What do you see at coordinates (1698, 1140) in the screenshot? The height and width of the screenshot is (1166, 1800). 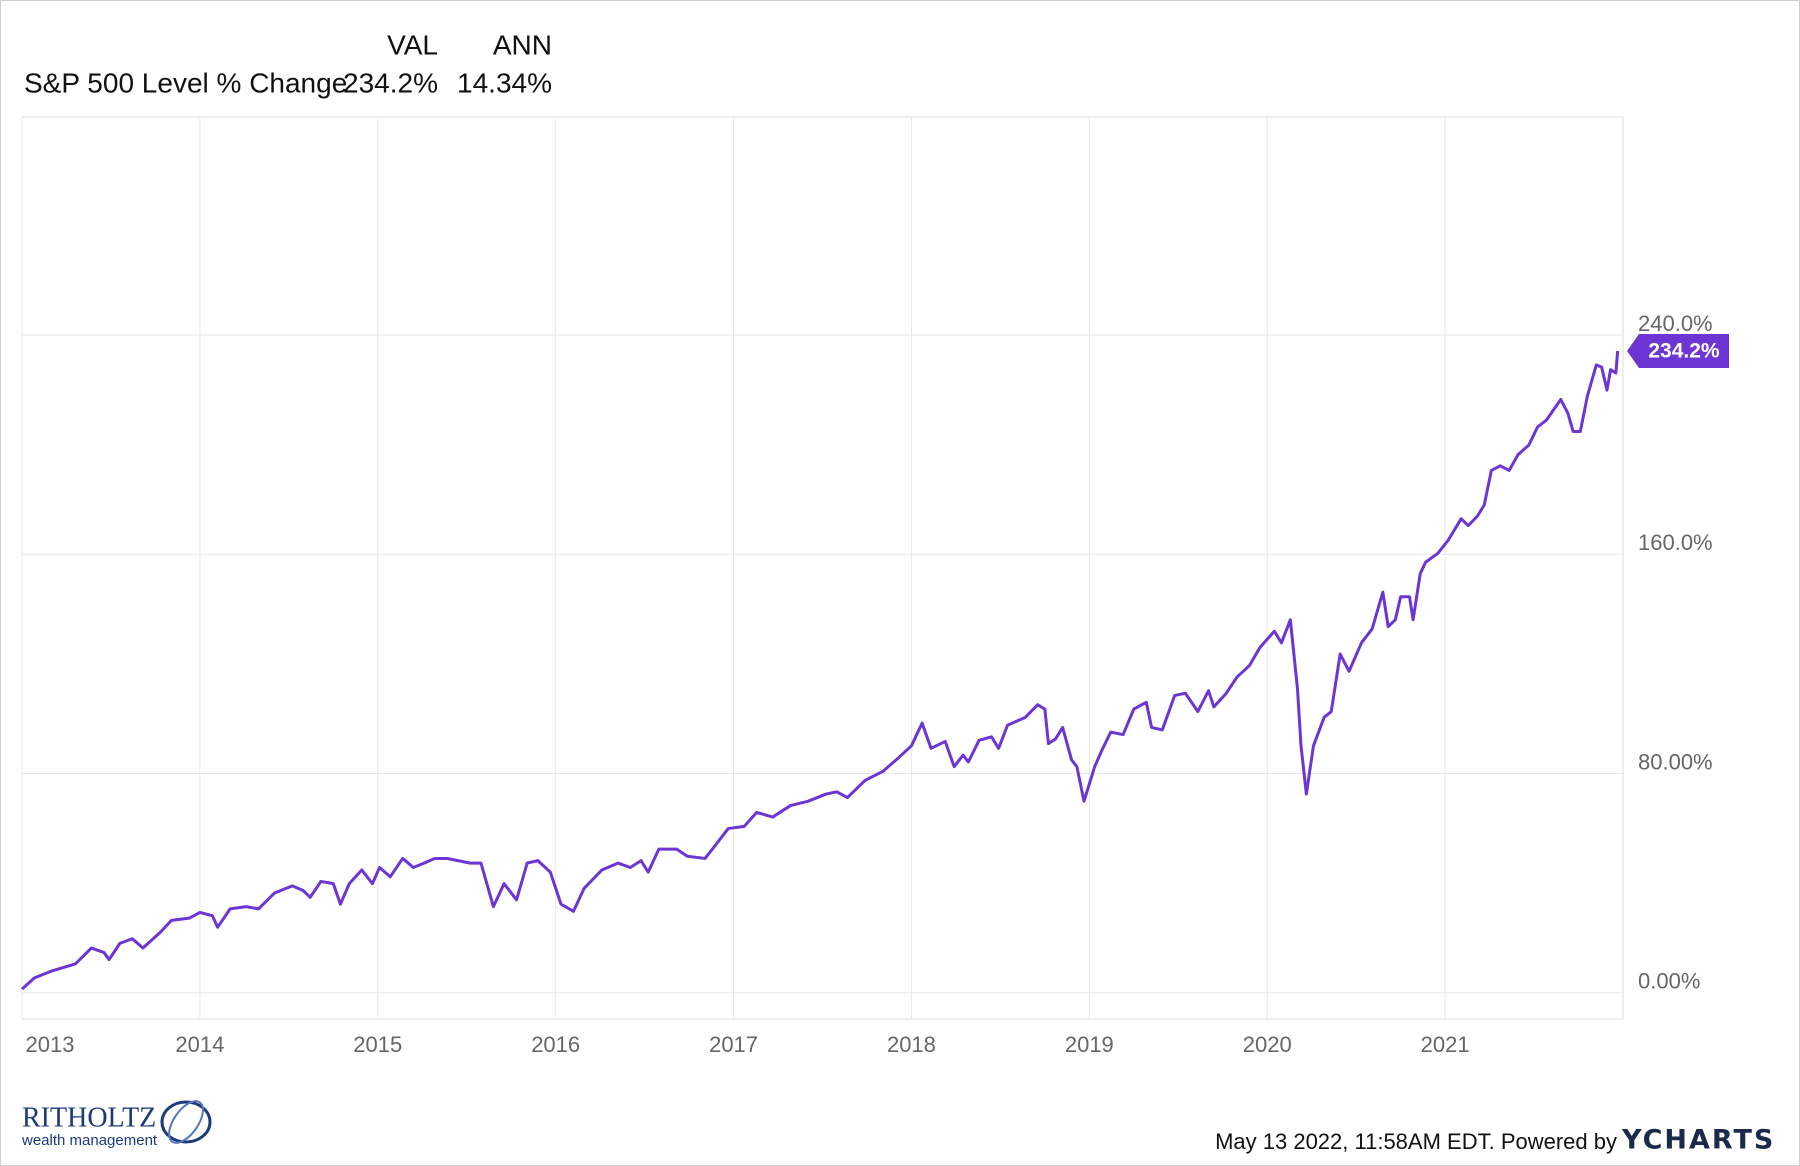 I see `ycharts-logo: YCHARTS` at bounding box center [1698, 1140].